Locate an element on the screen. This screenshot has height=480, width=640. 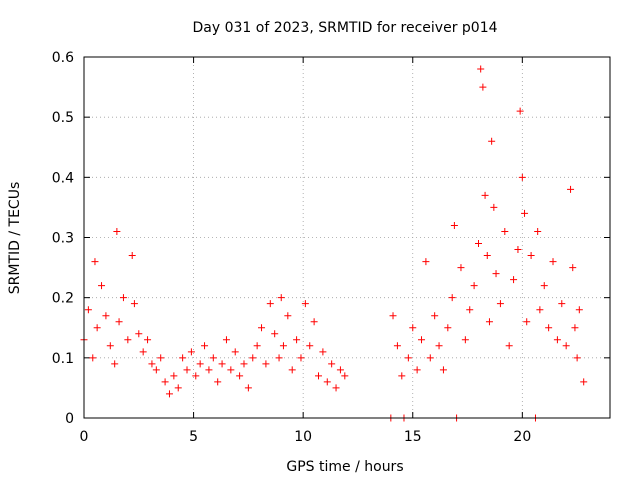
x-tick-label: 5 is located at coordinates (193, 437).